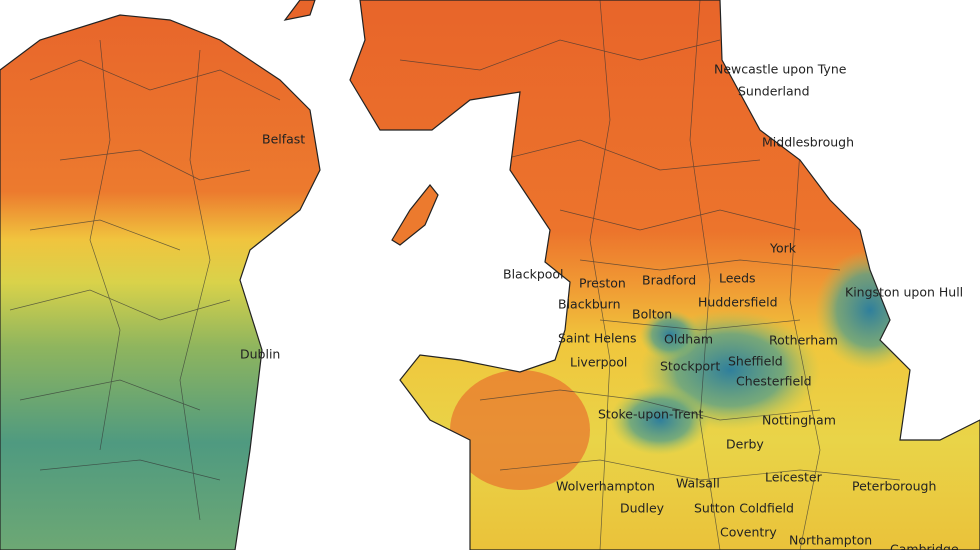 The image size is (980, 550). I want to click on place-label: Middlesbrough, so click(808, 142).